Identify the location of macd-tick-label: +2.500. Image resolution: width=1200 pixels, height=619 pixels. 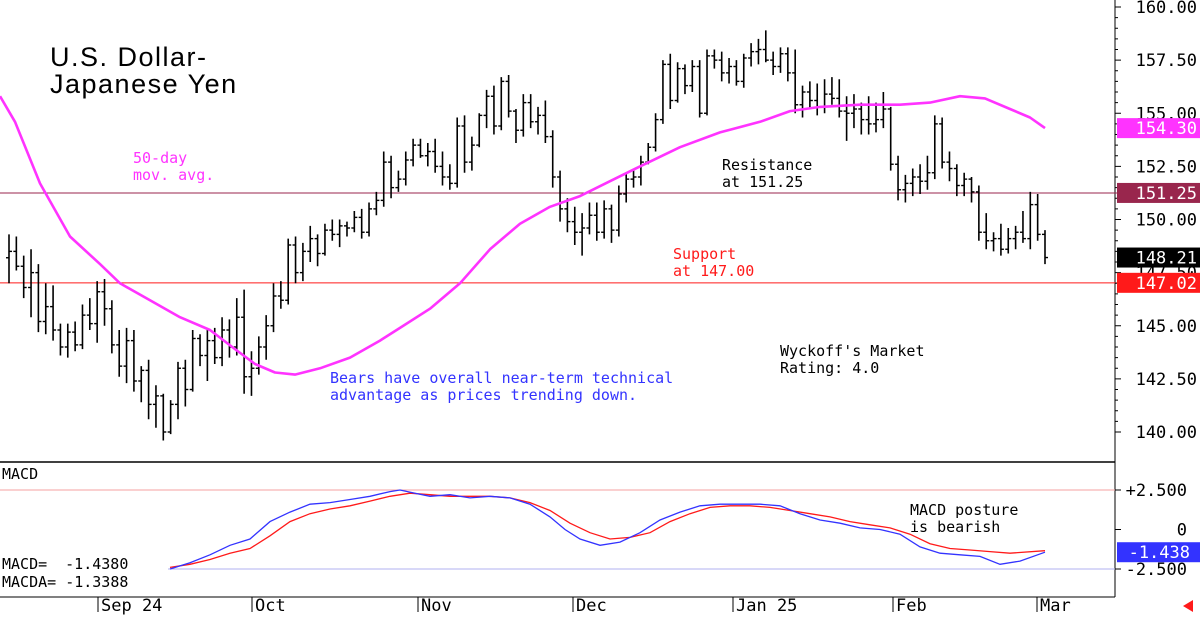
(1156, 491).